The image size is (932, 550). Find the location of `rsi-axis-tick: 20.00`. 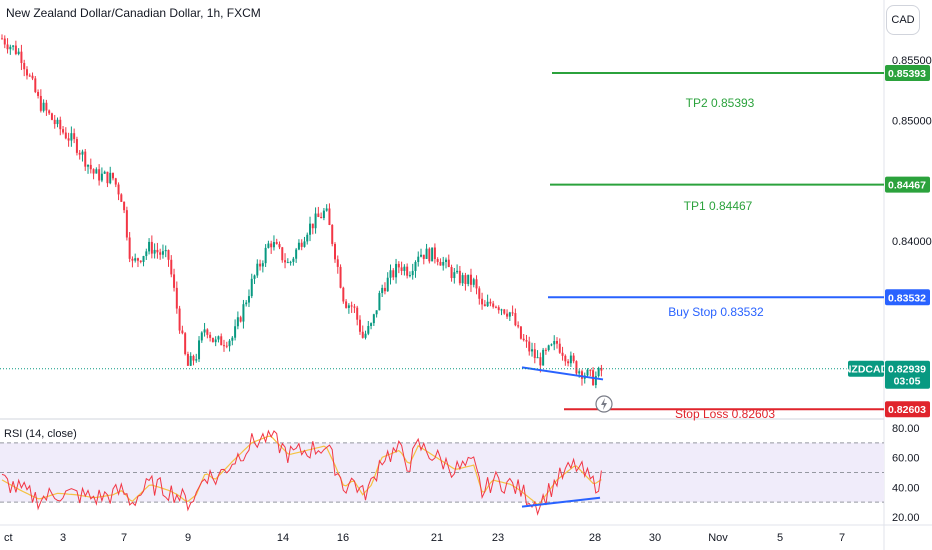

rsi-axis-tick: 20.00 is located at coordinates (906, 518).